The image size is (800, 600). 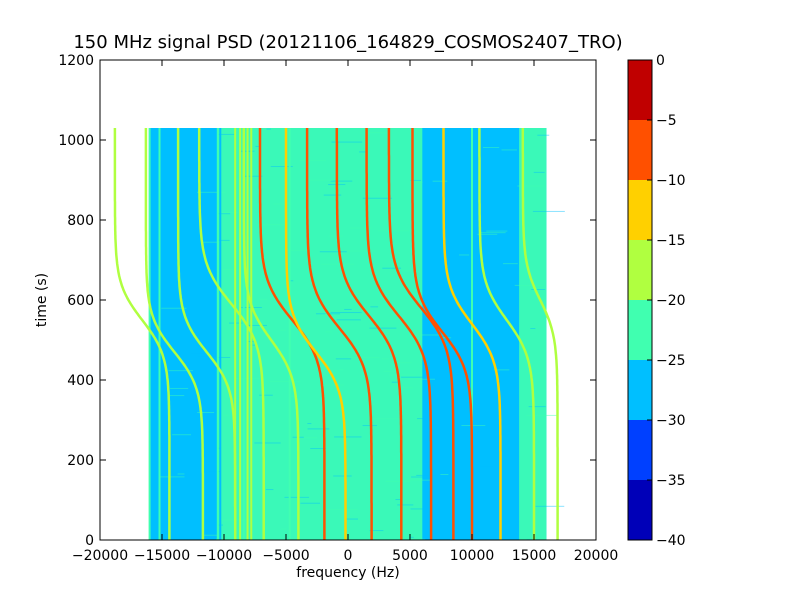 What do you see at coordinates (162, 556) in the screenshot?
I see `x-tick-label: −15000` at bounding box center [162, 556].